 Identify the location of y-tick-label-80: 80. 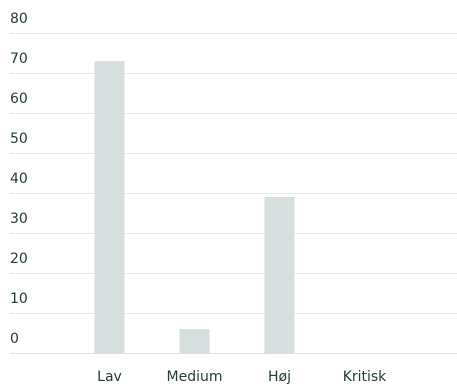
(19, 19).